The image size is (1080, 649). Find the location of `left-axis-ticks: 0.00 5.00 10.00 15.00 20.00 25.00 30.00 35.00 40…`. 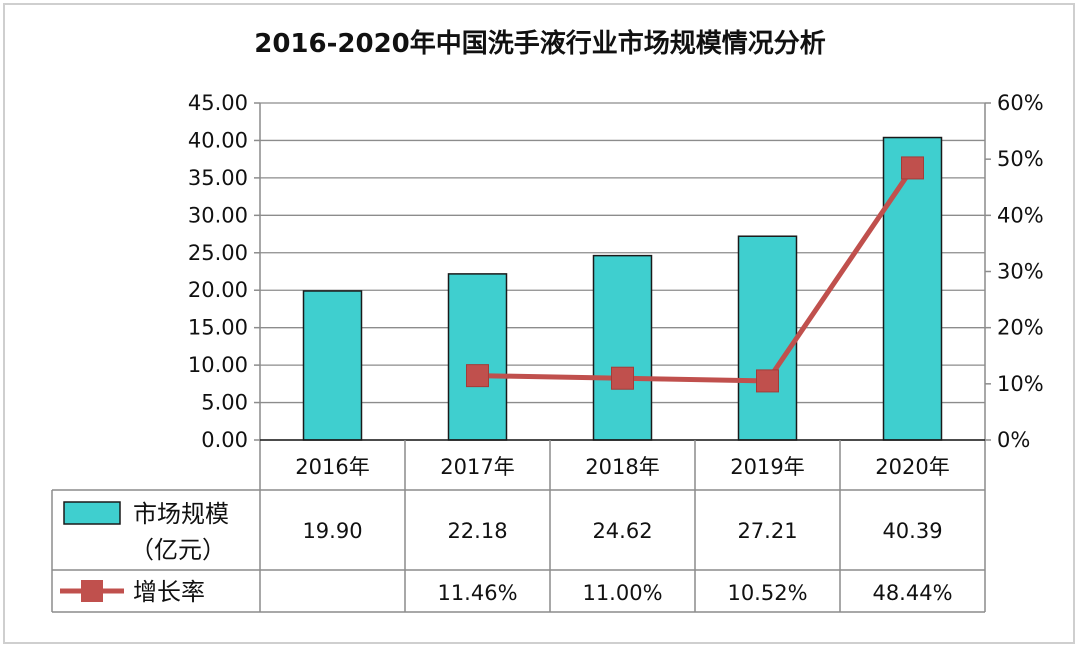

left-axis-ticks: 0.00 5.00 10.00 15.00 20.00 25.00 30.00 35.00 40… is located at coordinates (218, 271).